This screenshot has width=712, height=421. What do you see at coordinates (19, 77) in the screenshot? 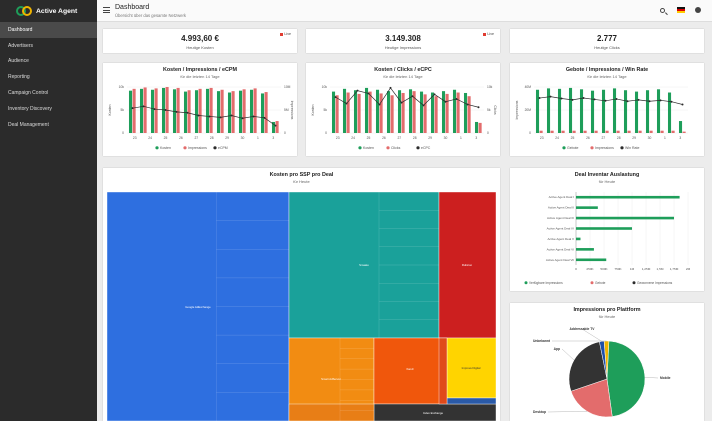
I see `sidebar-item-reporting: Reporting` at bounding box center [19, 77].